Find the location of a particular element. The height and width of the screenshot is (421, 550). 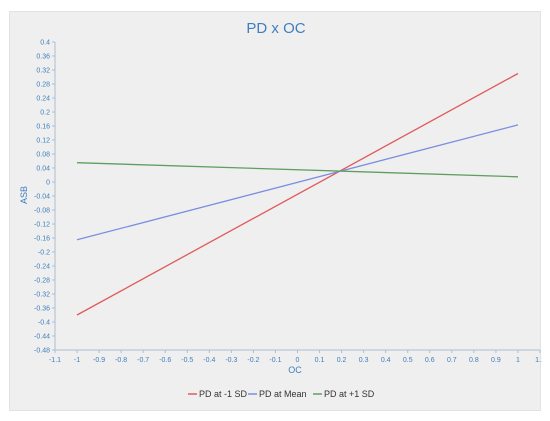

y-tick-label: 0.04 is located at coordinates (43, 169).